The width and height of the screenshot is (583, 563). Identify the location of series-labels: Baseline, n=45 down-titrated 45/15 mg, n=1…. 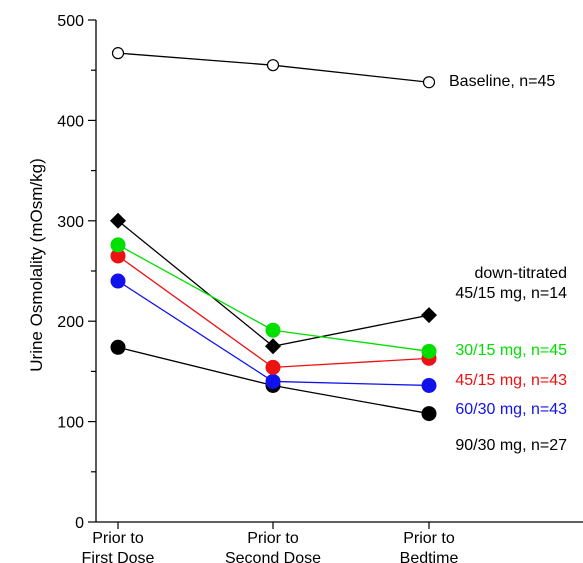
(508, 263).